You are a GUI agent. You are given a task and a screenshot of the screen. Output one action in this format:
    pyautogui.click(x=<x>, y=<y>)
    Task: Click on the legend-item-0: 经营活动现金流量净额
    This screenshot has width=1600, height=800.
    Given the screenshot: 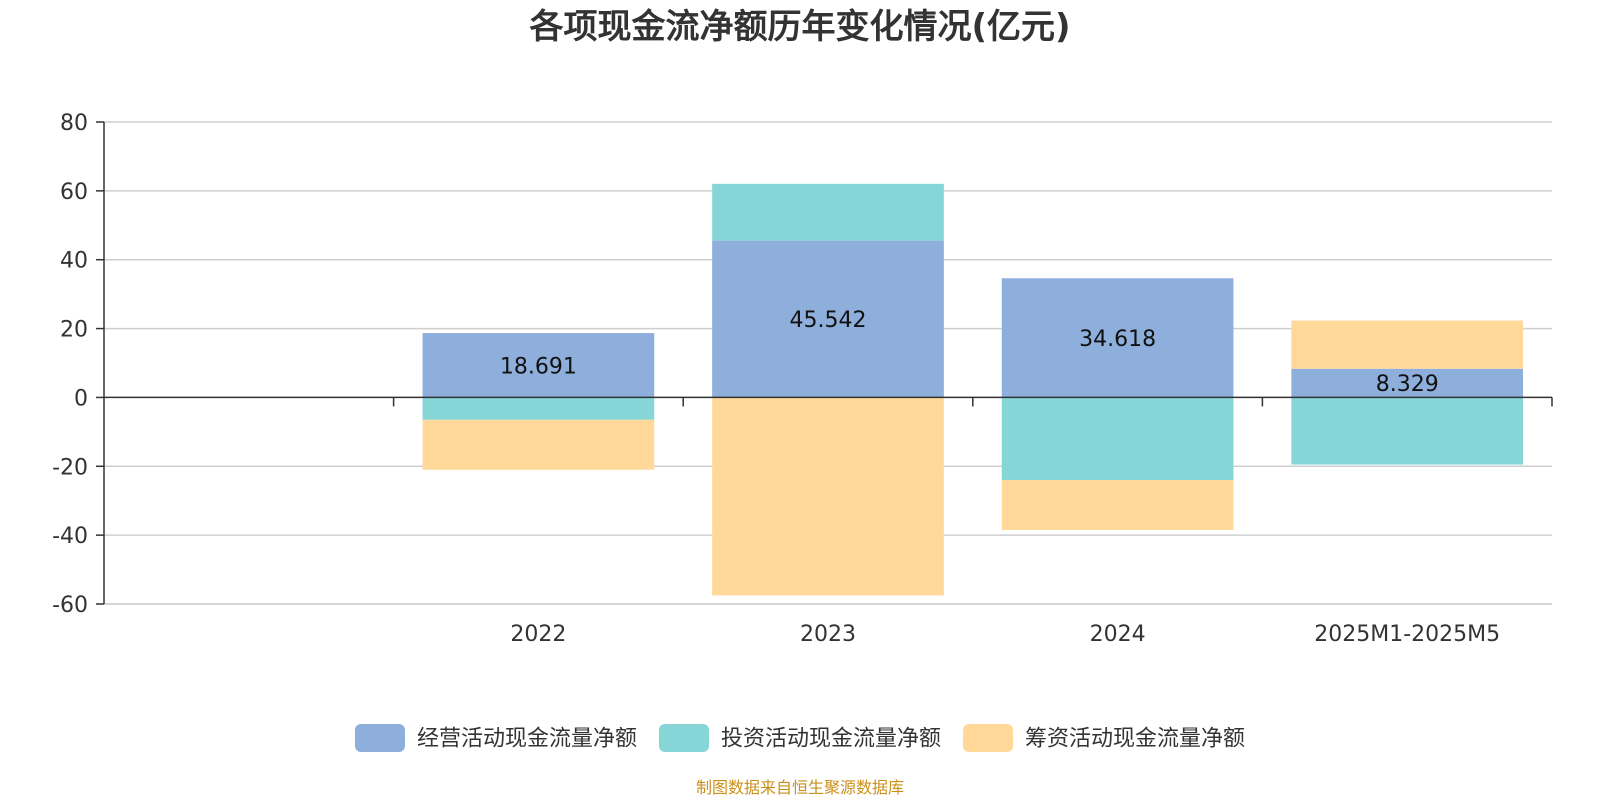 What is the action you would take?
    pyautogui.click(x=495, y=738)
    